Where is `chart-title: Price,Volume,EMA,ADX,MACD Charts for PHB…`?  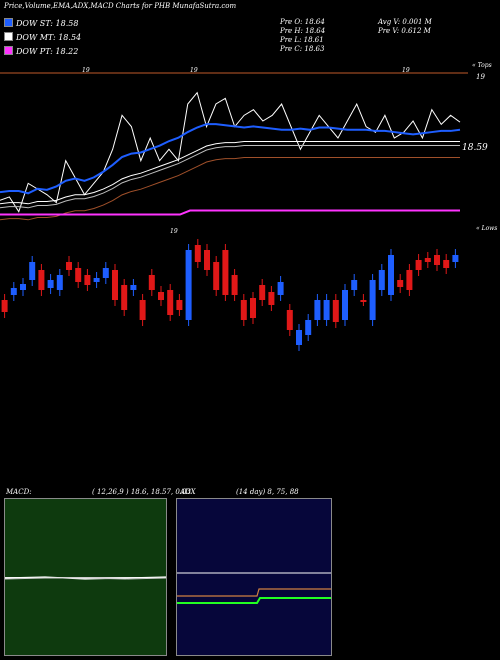 chart-title: Price,Volume,EMA,ADX,MACD Charts for PHB… is located at coordinates (120, 6).